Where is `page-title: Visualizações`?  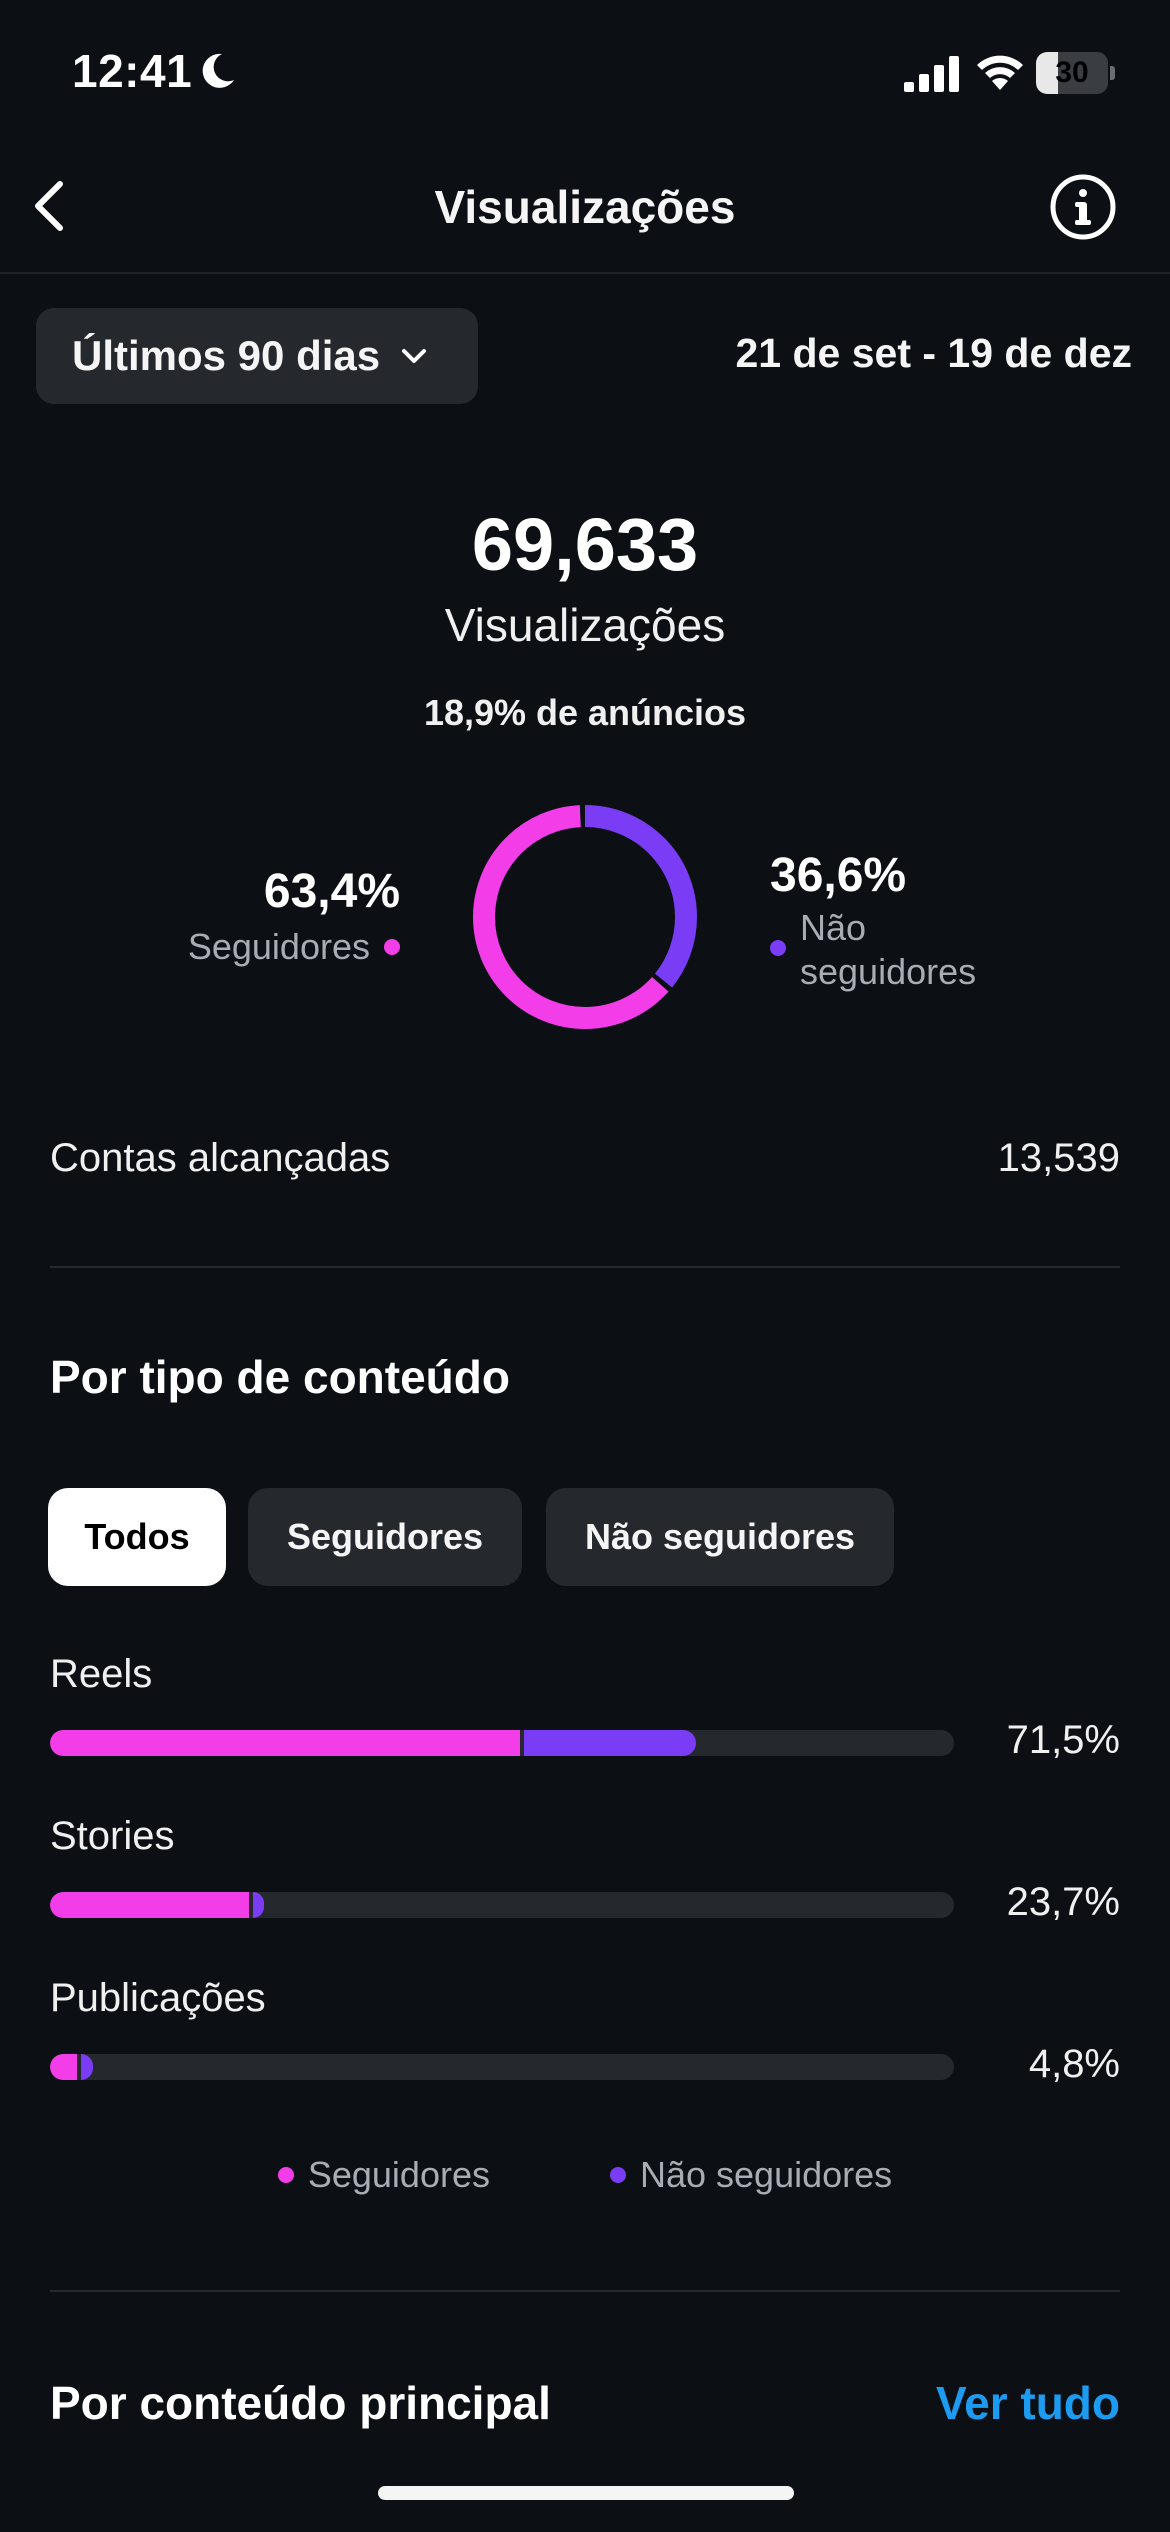
page-title: Visualizações is located at coordinates (585, 207).